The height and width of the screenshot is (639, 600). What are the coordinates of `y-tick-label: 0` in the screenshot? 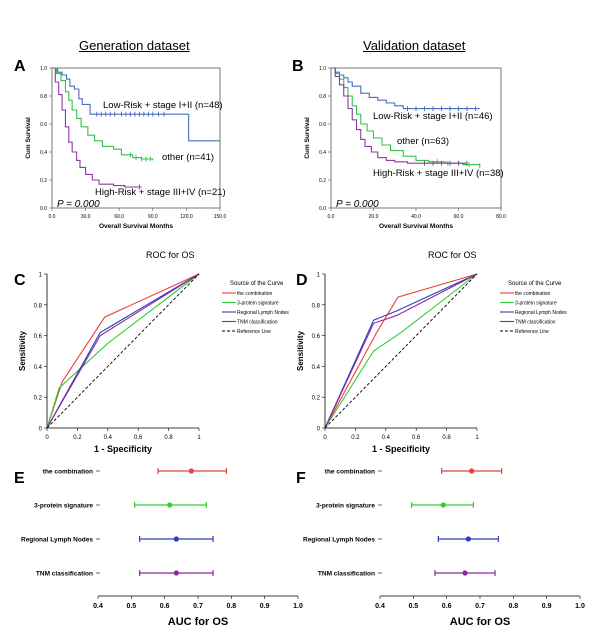 It's located at (41, 430).